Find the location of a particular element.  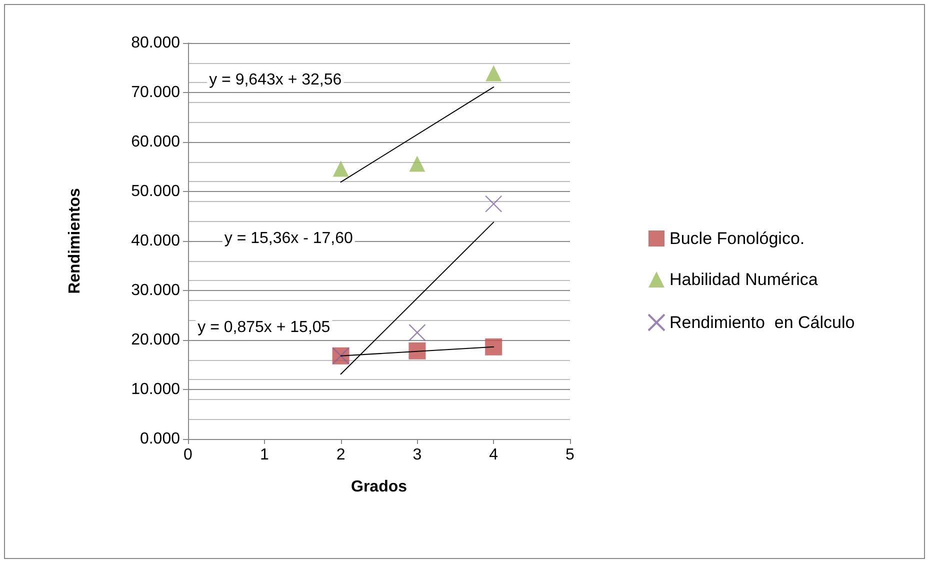

y-tick-label: 0.000 is located at coordinates (160, 439).